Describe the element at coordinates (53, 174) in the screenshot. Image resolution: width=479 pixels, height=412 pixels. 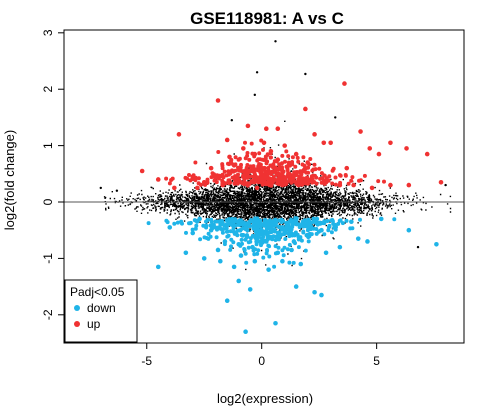
I see `y-axis: -2 -1 0 1 2 3` at that location.